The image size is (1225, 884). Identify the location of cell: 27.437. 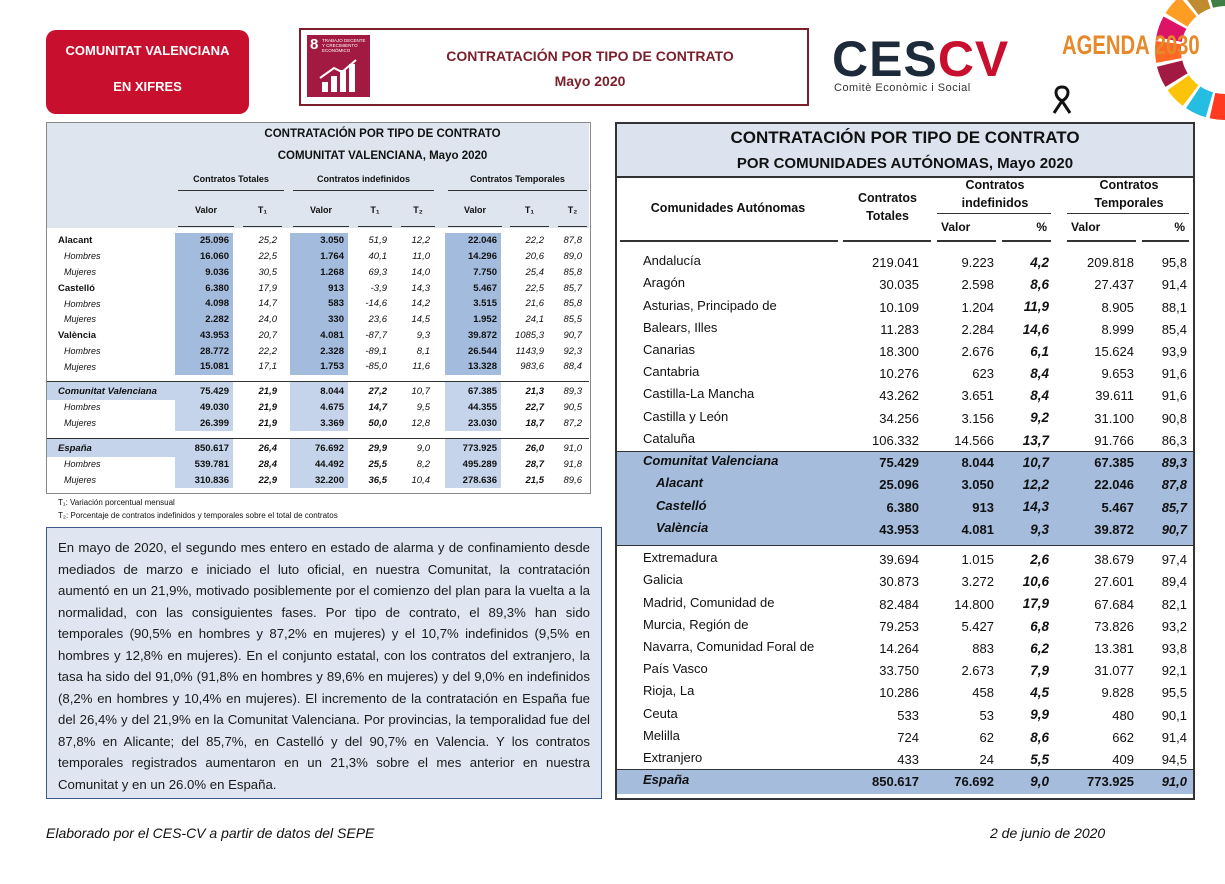
(1114, 285).